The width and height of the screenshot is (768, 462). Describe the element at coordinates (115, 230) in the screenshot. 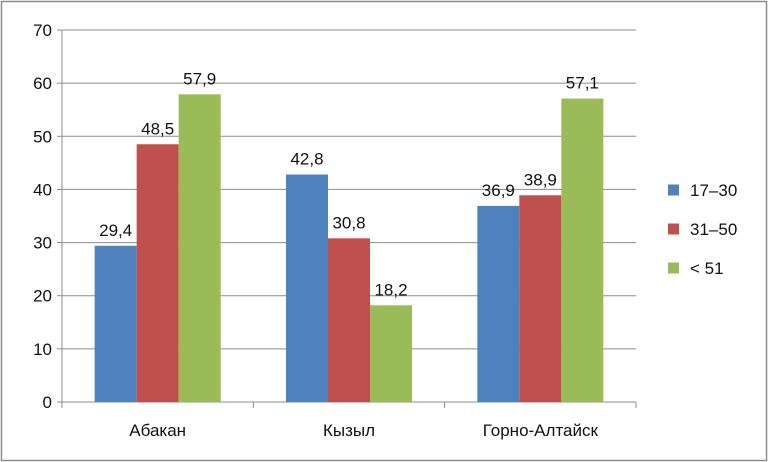

I see `data-label: 29,4` at that location.